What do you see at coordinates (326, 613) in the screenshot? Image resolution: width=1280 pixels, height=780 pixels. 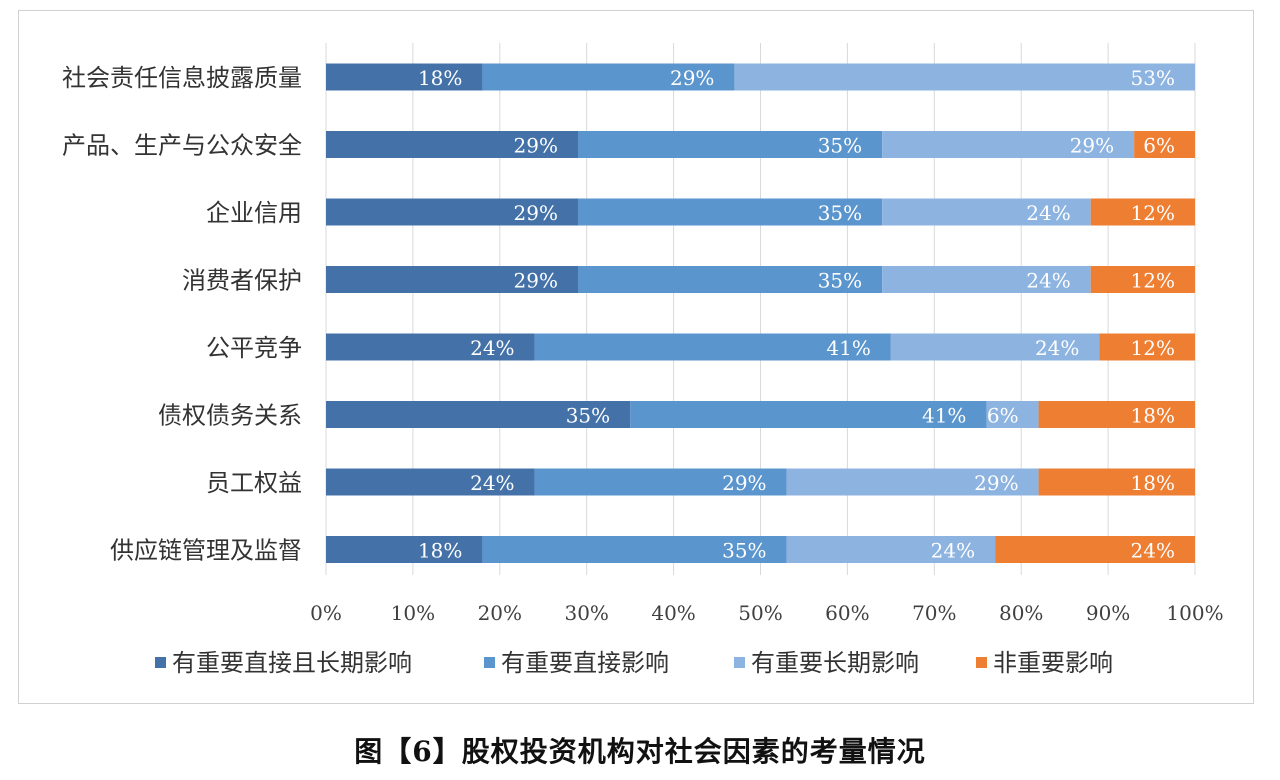 I see `x-tick-label: 0%` at bounding box center [326, 613].